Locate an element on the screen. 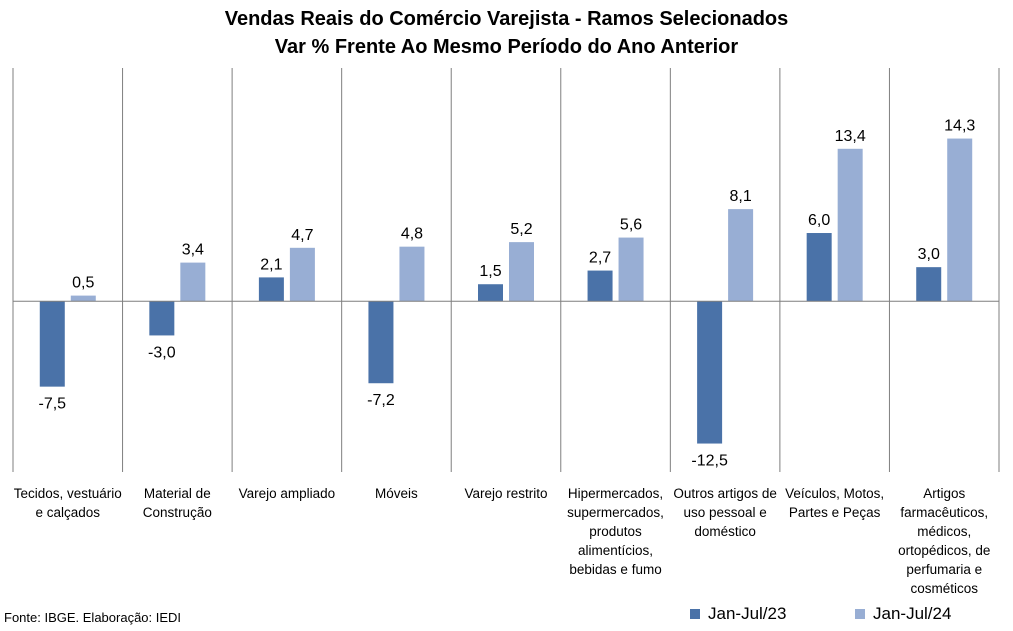 This screenshot has width=1013, height=631. data-label-jan-jul-23-0: -7,5 is located at coordinates (52, 404).